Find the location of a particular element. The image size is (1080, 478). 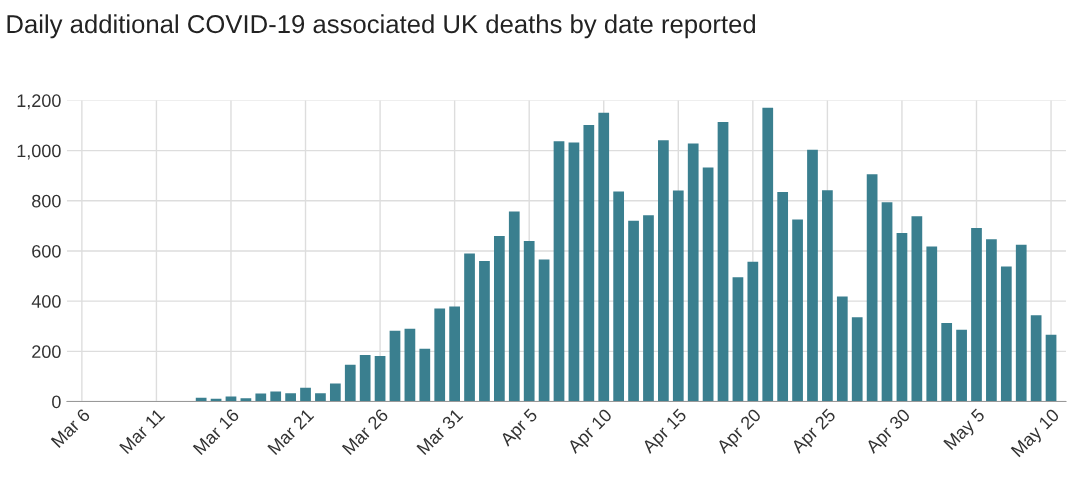

x-tick-label: Mar 6 is located at coordinates (70, 428).